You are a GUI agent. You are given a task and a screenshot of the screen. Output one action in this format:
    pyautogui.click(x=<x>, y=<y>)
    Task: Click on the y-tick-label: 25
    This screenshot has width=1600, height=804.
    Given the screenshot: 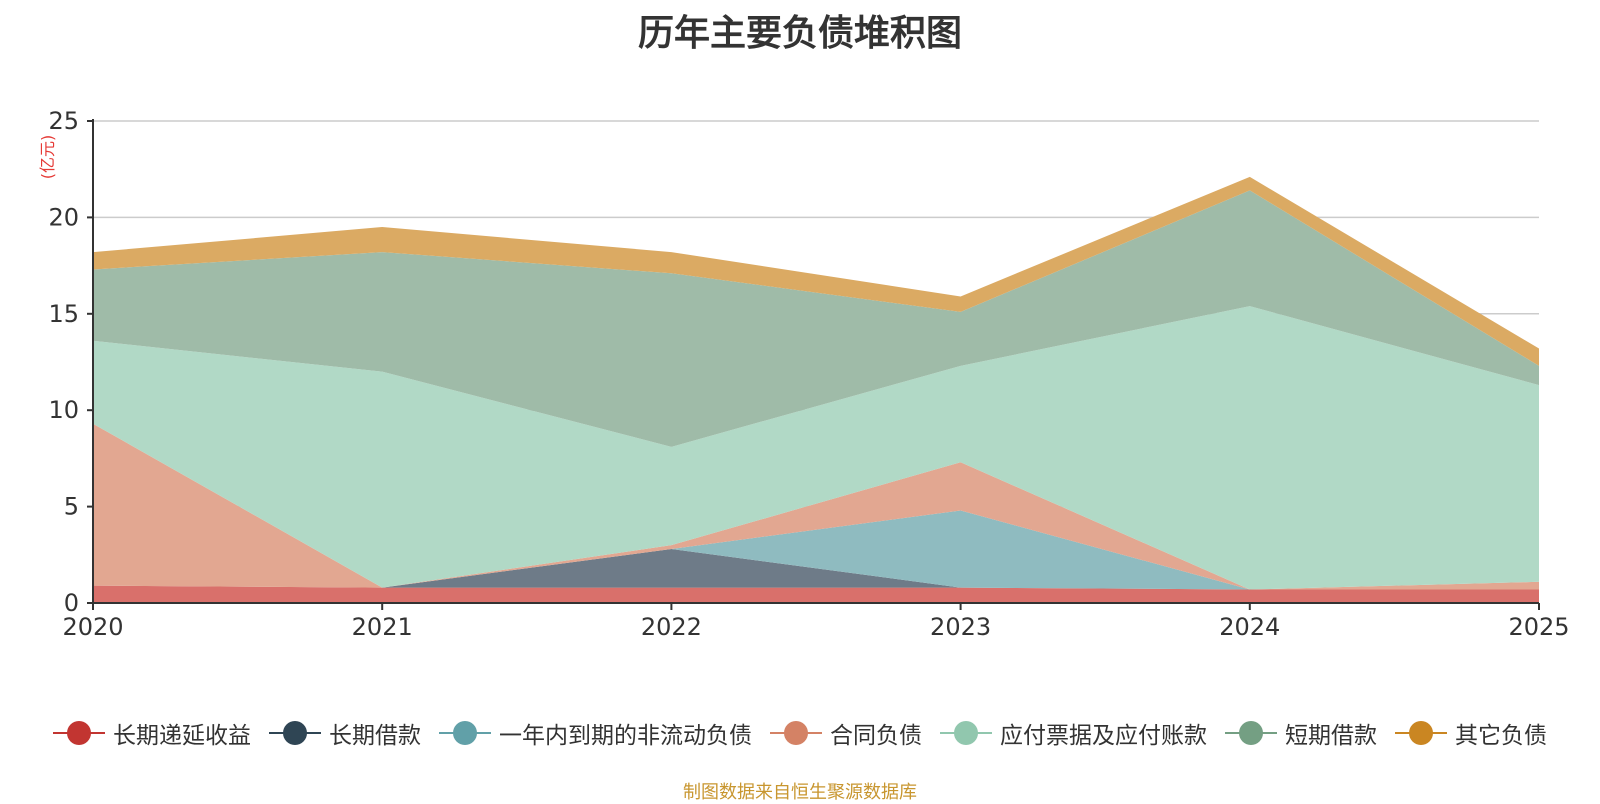 What is the action you would take?
    pyautogui.click(x=63, y=121)
    